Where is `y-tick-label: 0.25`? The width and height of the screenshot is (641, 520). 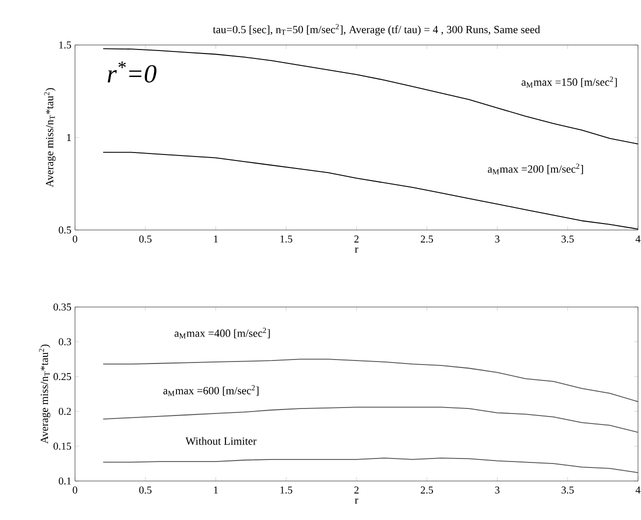 y-tick-label: 0.25 is located at coordinates (63, 376).